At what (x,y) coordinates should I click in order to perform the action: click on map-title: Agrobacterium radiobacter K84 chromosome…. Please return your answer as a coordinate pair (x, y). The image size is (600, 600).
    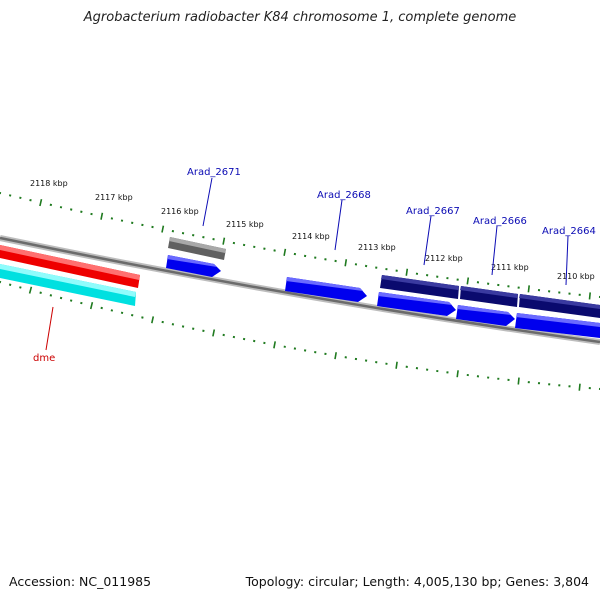
    Looking at the image, I should click on (300, 17).